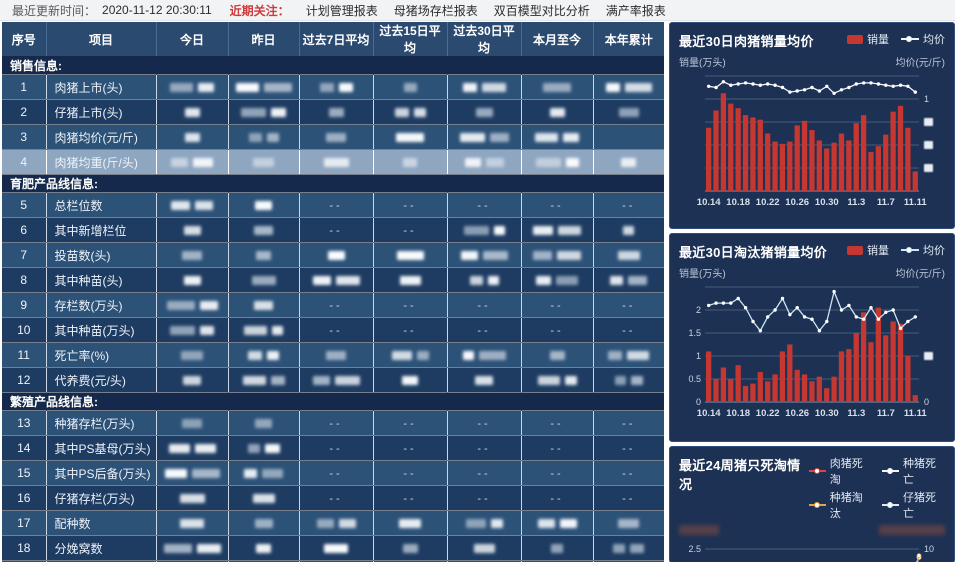 Image resolution: width=955 pixels, height=563 pixels. I want to click on legend-item: 种猪淘汰, so click(840, 505).